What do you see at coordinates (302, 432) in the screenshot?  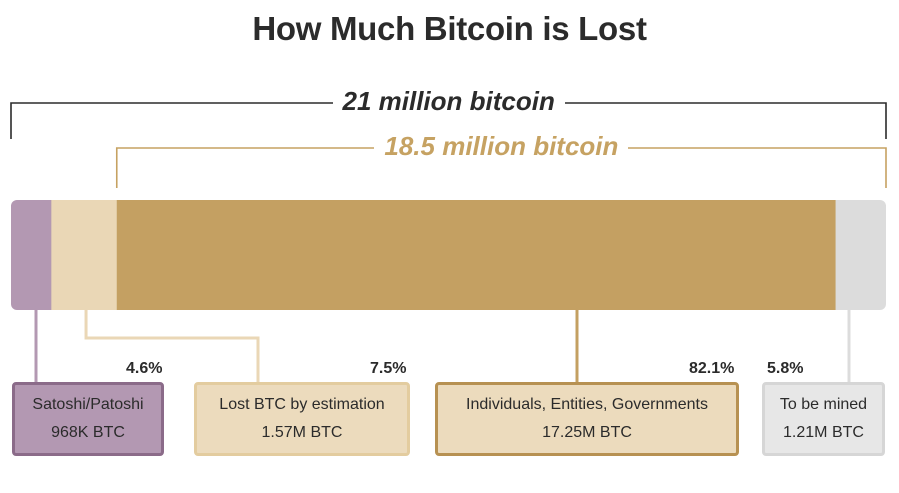 I see `legend-value-lost: 1.57M BTC` at bounding box center [302, 432].